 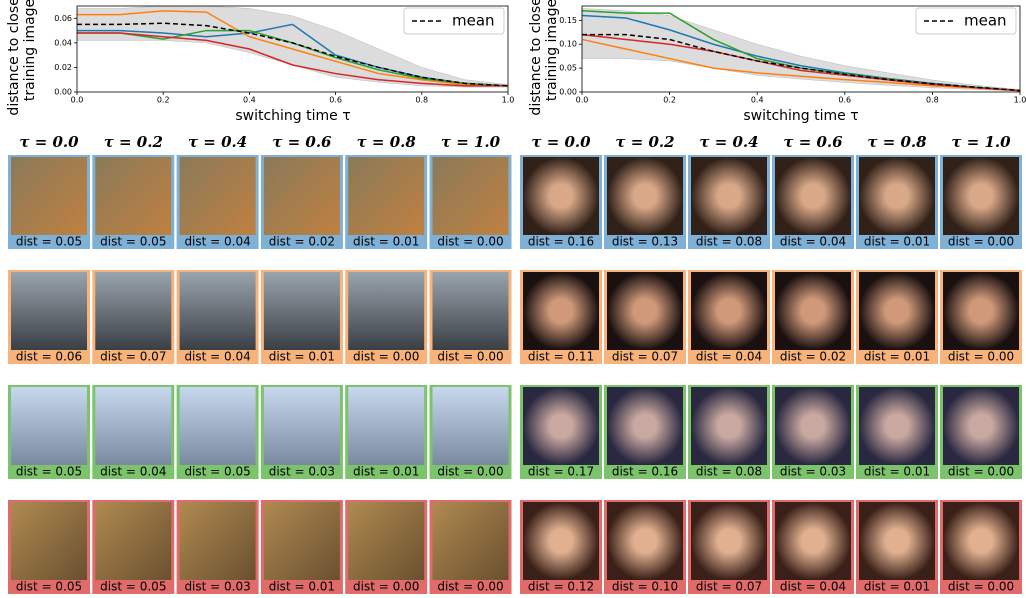 What do you see at coordinates (49, 357) in the screenshot?
I see `dist-label: dist = 0.06` at bounding box center [49, 357].